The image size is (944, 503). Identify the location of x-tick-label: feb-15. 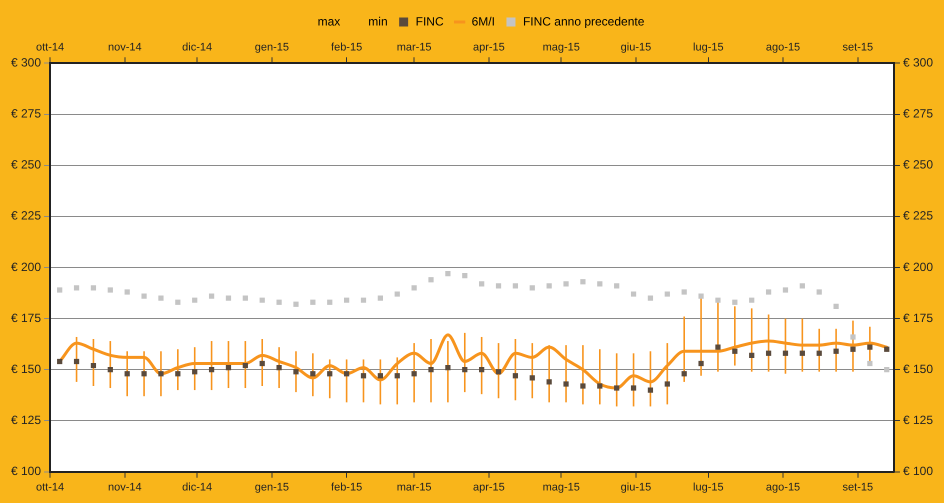
(346, 48).